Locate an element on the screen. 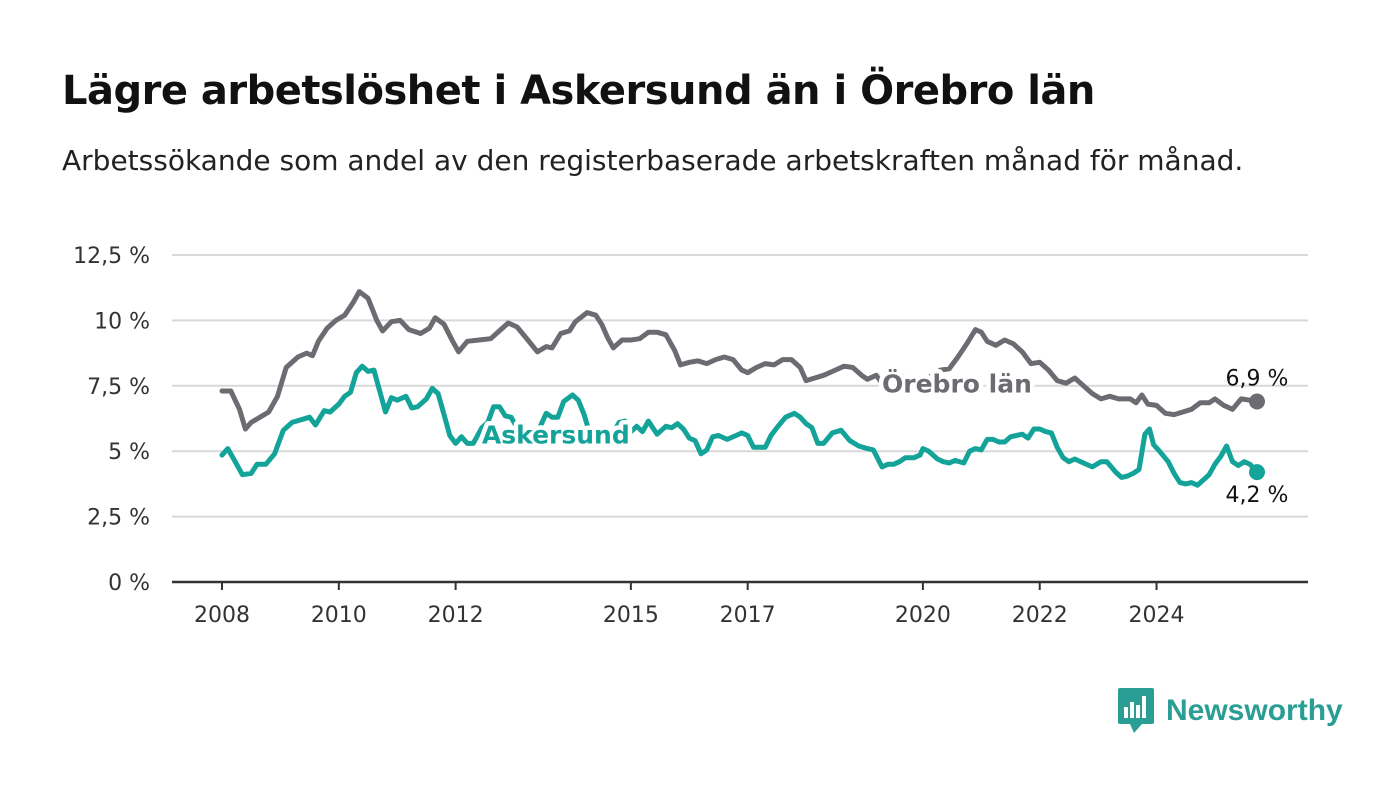 Image resolution: width=1400 pixels, height=794 pixels. brand-name: Newsworthy is located at coordinates (1254, 710).